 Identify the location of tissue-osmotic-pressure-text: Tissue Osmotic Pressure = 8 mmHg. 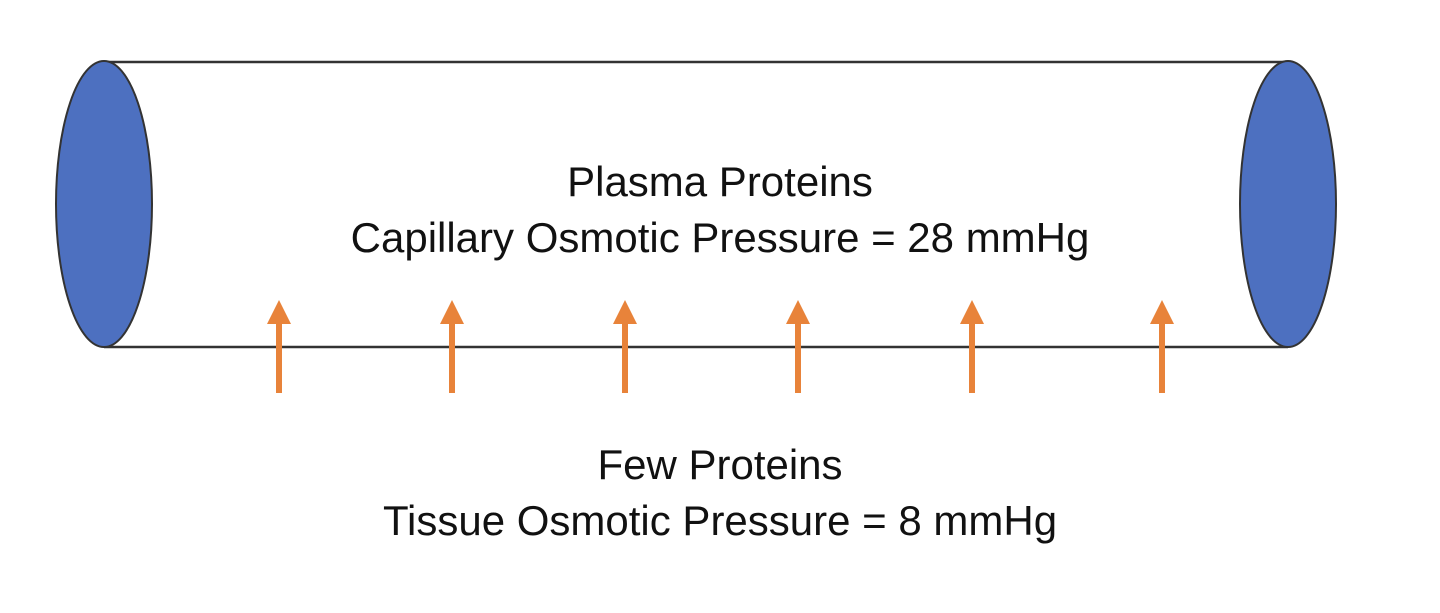
(720, 520).